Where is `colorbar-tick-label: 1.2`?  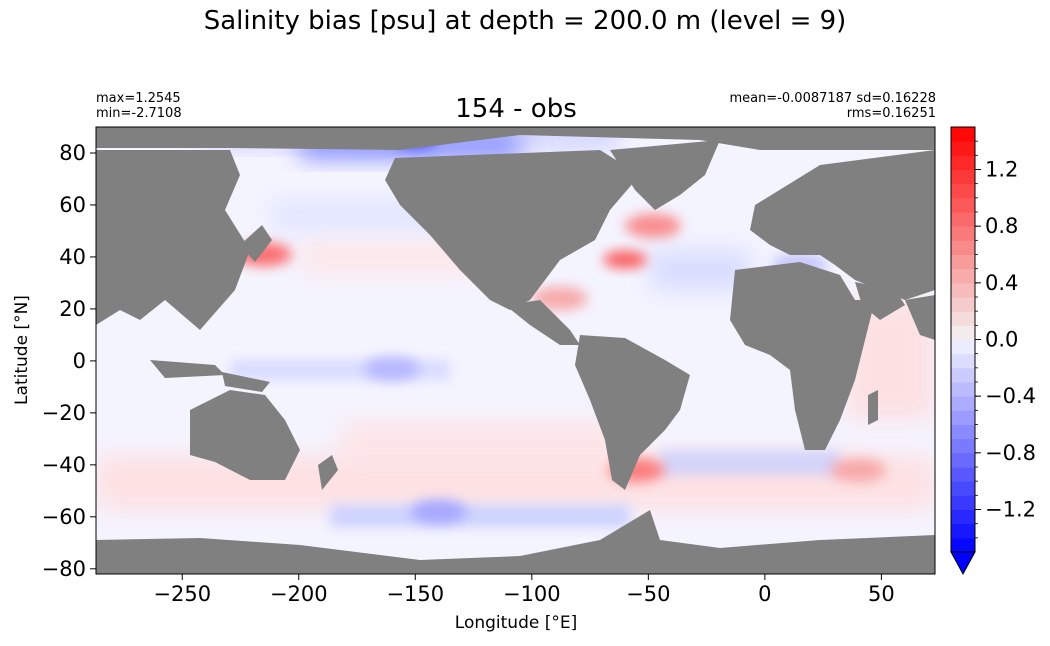 colorbar-tick-label: 1.2 is located at coordinates (1001, 170).